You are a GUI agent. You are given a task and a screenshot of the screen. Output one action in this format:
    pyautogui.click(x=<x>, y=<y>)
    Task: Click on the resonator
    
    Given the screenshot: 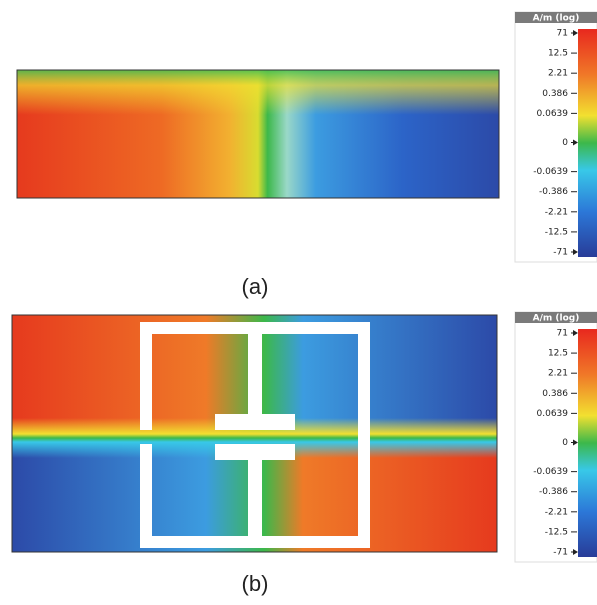 What is the action you would take?
    pyautogui.click(x=255, y=435)
    